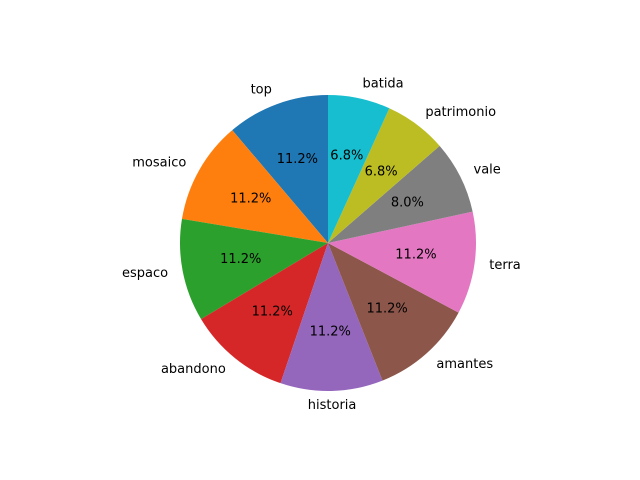 The width and height of the screenshot is (640, 480). What do you see at coordinates (460, 112) in the screenshot?
I see `slice-label-patrimonio: patrimonio` at bounding box center [460, 112].